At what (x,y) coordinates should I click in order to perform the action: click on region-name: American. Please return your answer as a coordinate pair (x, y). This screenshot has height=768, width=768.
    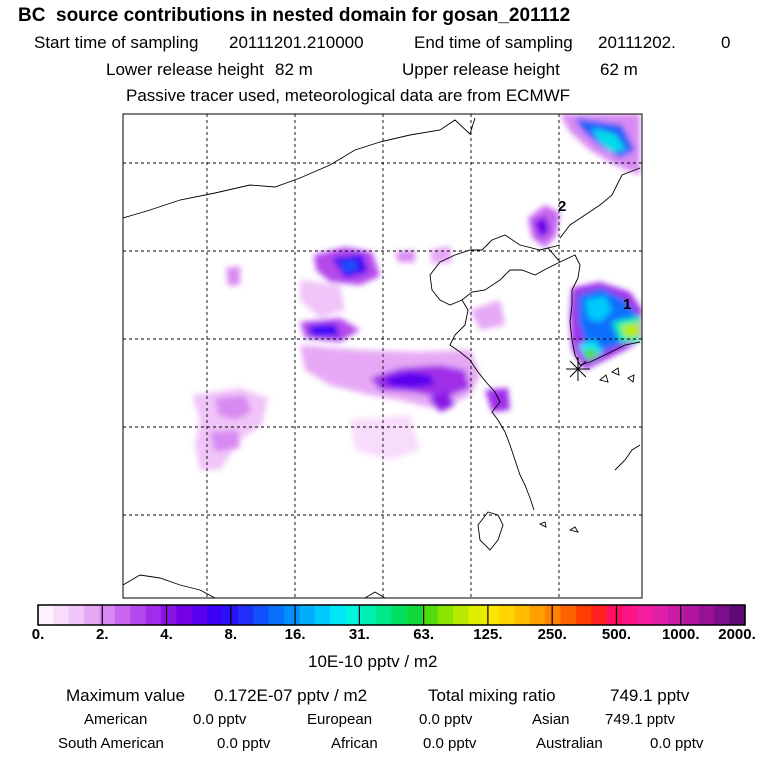
    Looking at the image, I should click on (116, 719).